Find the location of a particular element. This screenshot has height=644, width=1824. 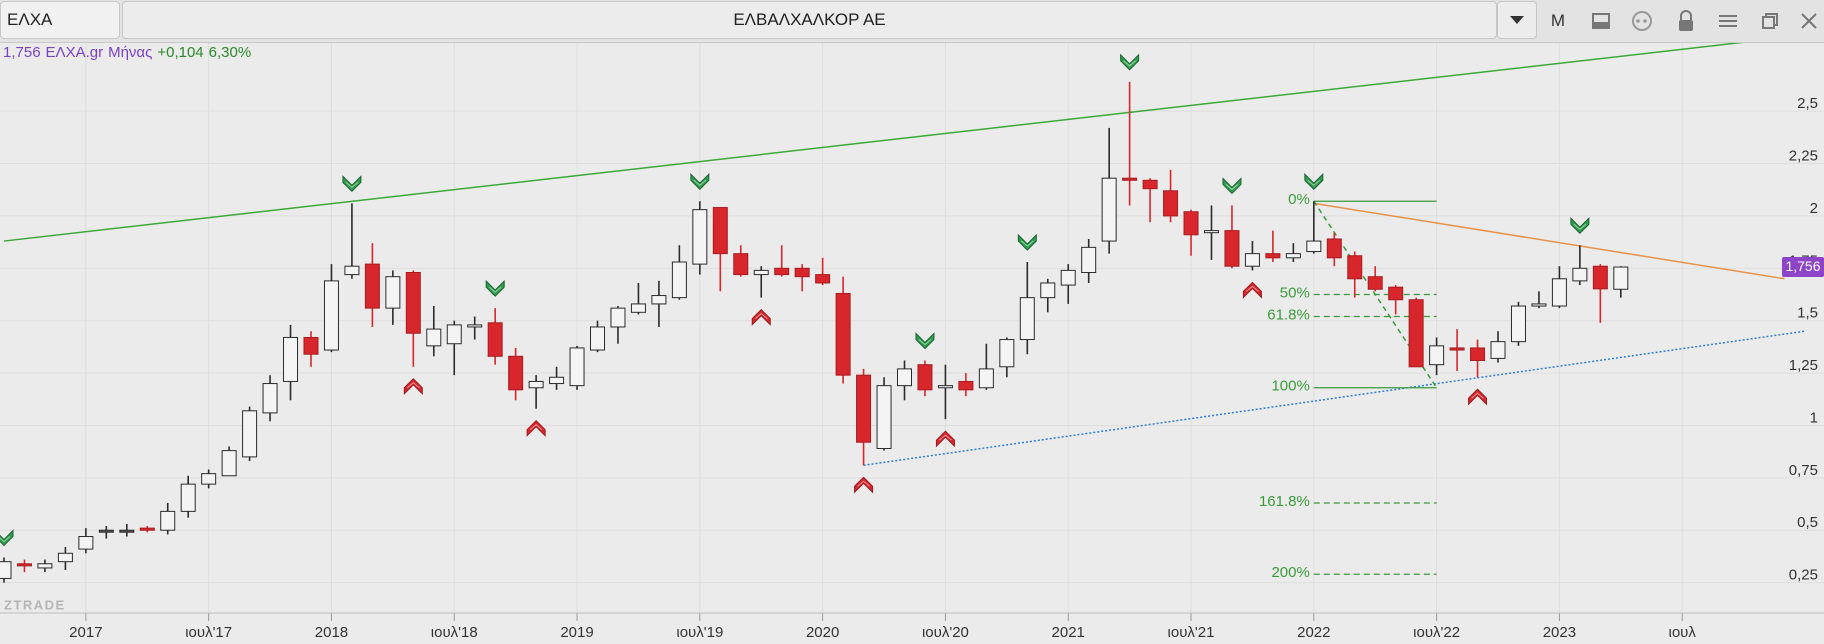

fib-level-label: 100% is located at coordinates (1290, 386).